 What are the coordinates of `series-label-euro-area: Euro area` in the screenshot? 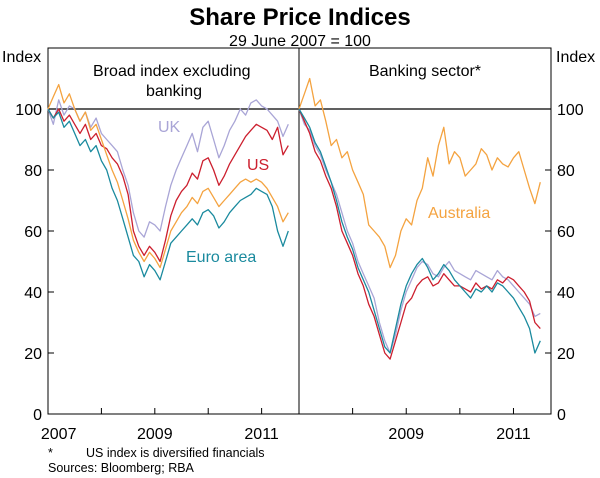 It's located at (221, 257).